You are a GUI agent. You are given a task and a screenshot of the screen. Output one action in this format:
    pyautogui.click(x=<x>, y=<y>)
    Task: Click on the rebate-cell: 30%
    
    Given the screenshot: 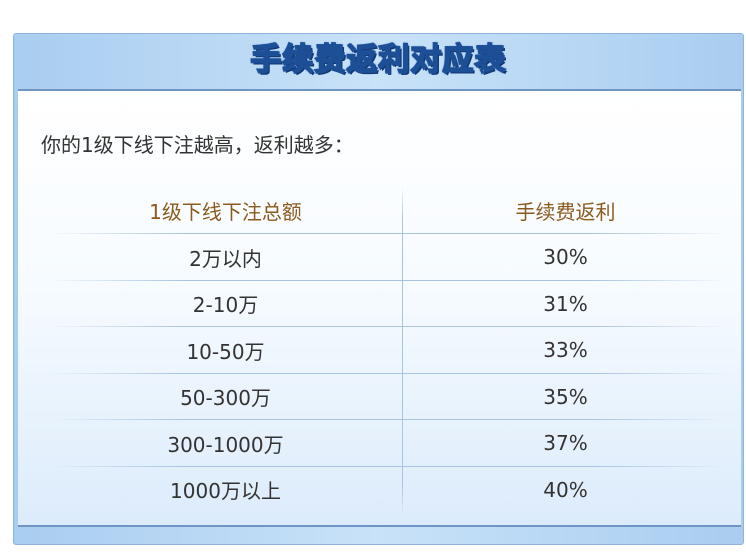 What is the action you would take?
    pyautogui.click(x=565, y=257)
    